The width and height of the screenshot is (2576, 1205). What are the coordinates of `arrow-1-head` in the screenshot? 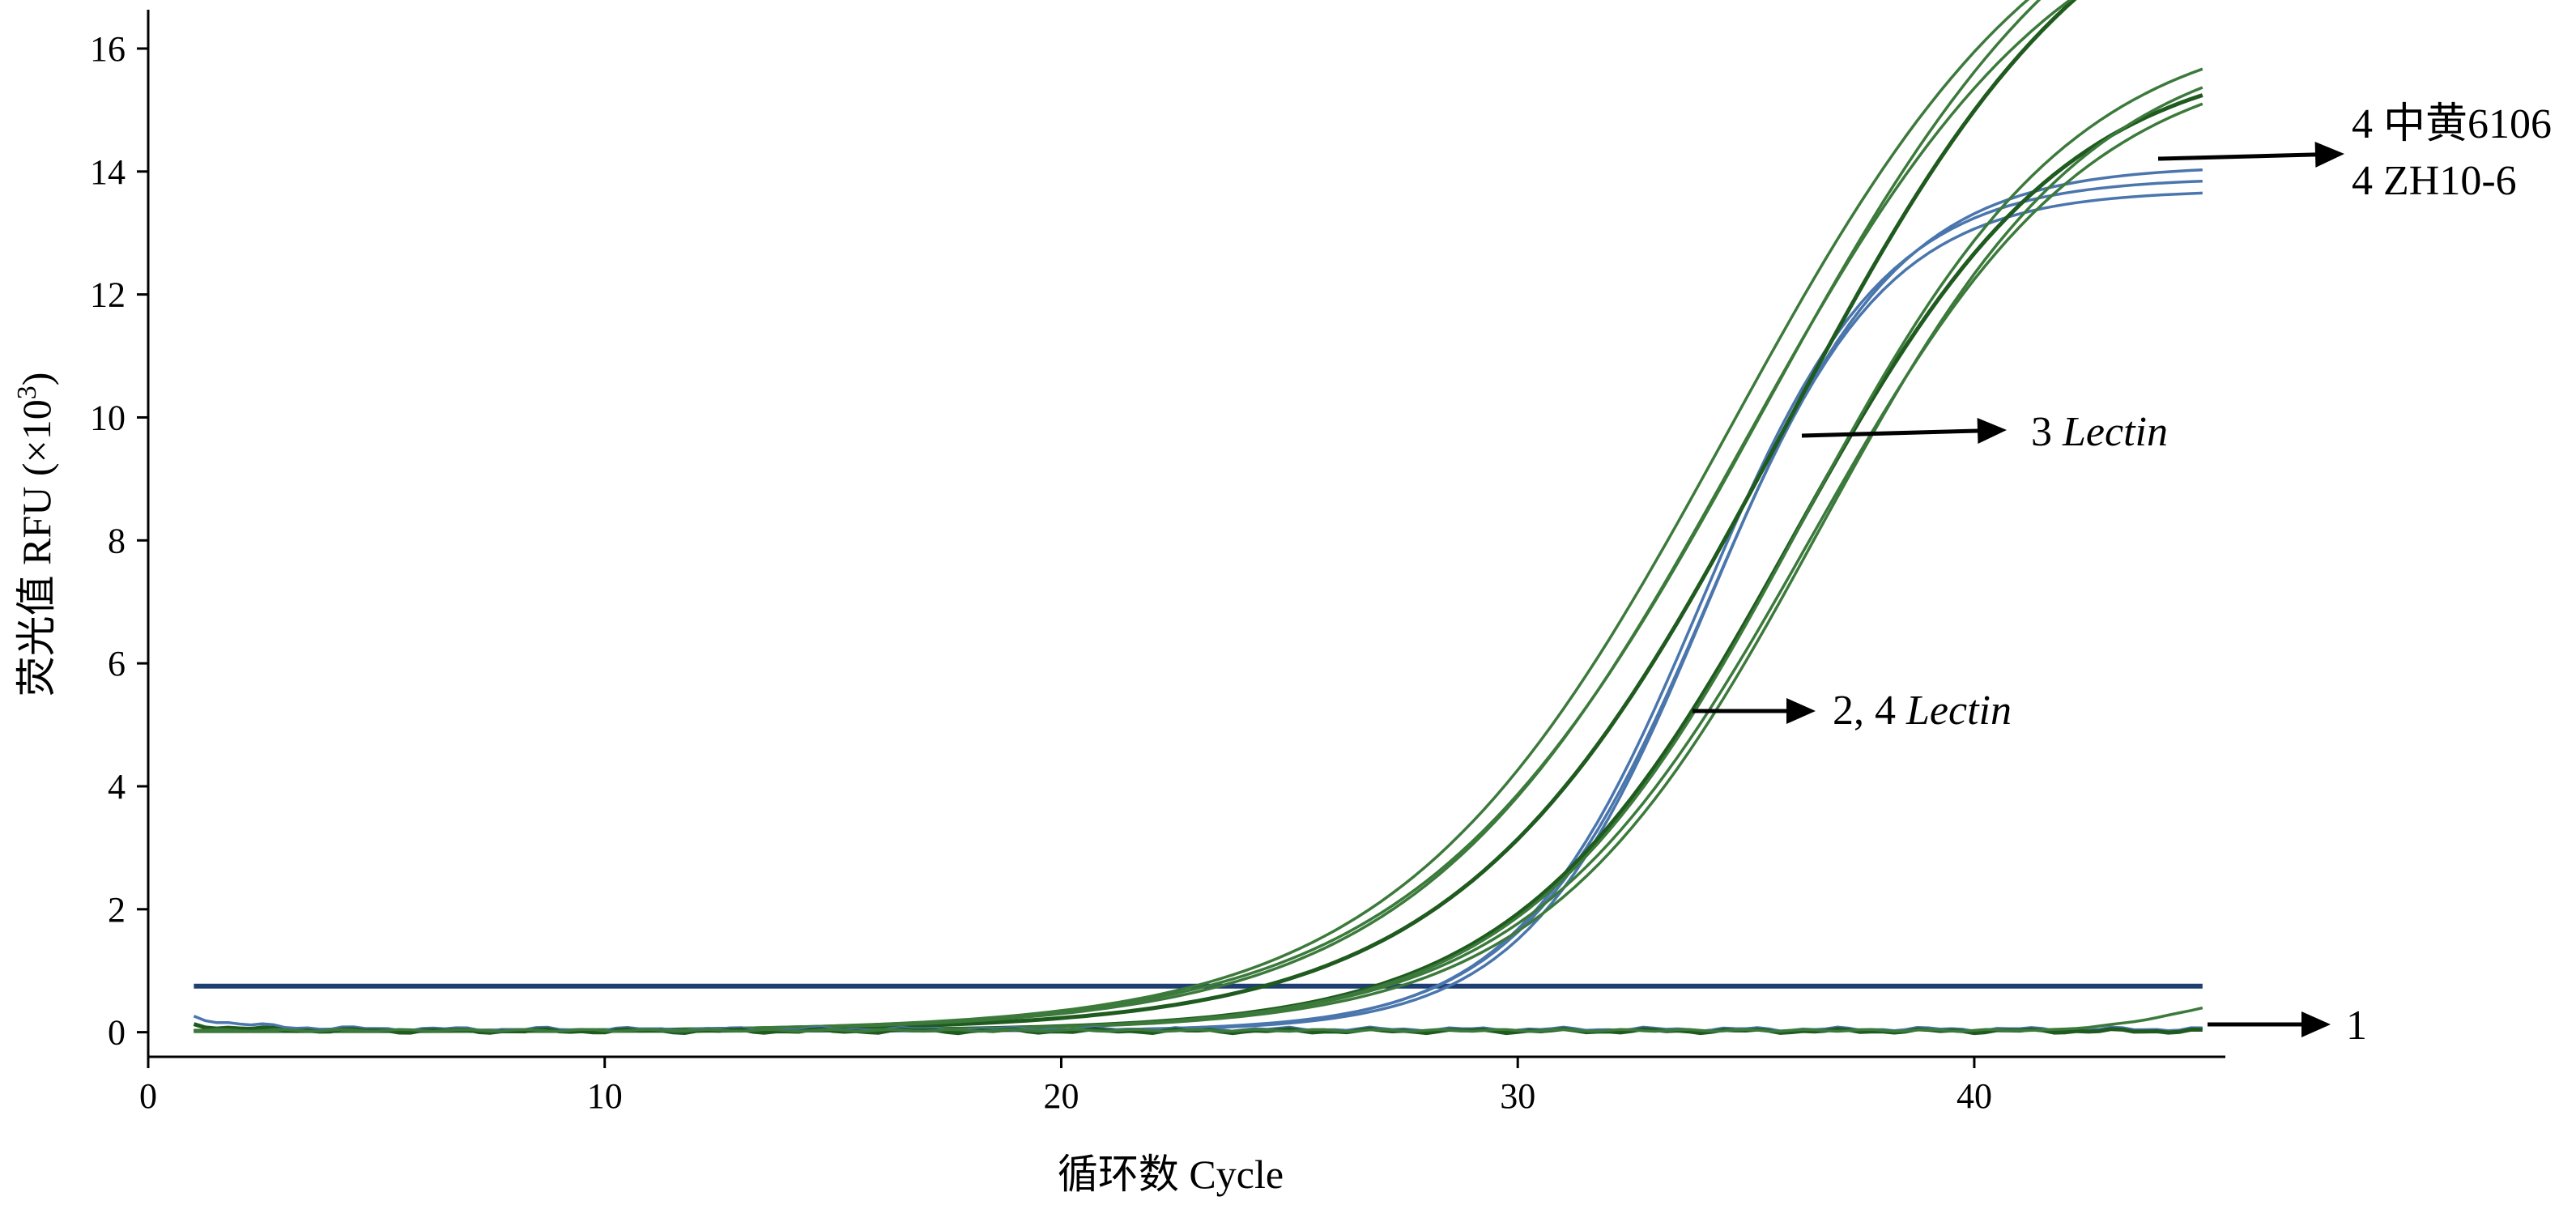 It's located at (2316, 1024).